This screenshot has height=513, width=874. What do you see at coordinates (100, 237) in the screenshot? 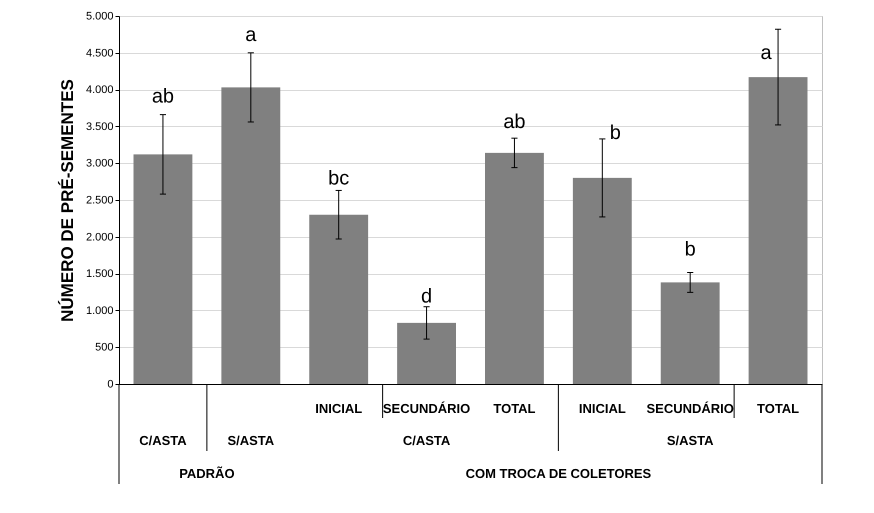
I see `y-tick-label: 2.000` at bounding box center [100, 237].